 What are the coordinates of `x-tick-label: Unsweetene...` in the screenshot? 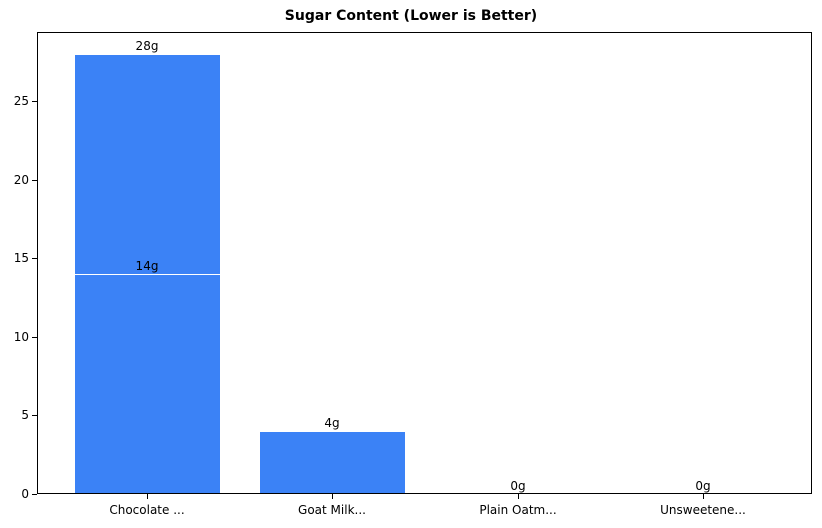 It's located at (703, 510).